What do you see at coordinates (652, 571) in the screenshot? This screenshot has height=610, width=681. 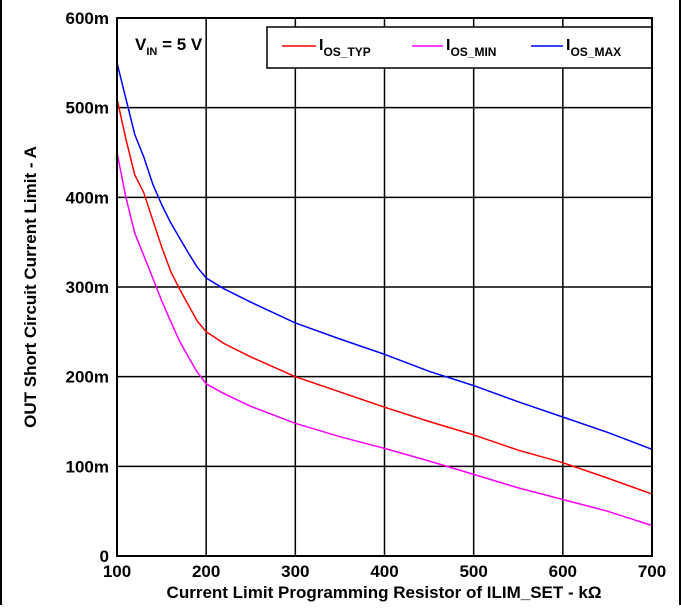 I see `x-tick-label: 700` at bounding box center [652, 571].